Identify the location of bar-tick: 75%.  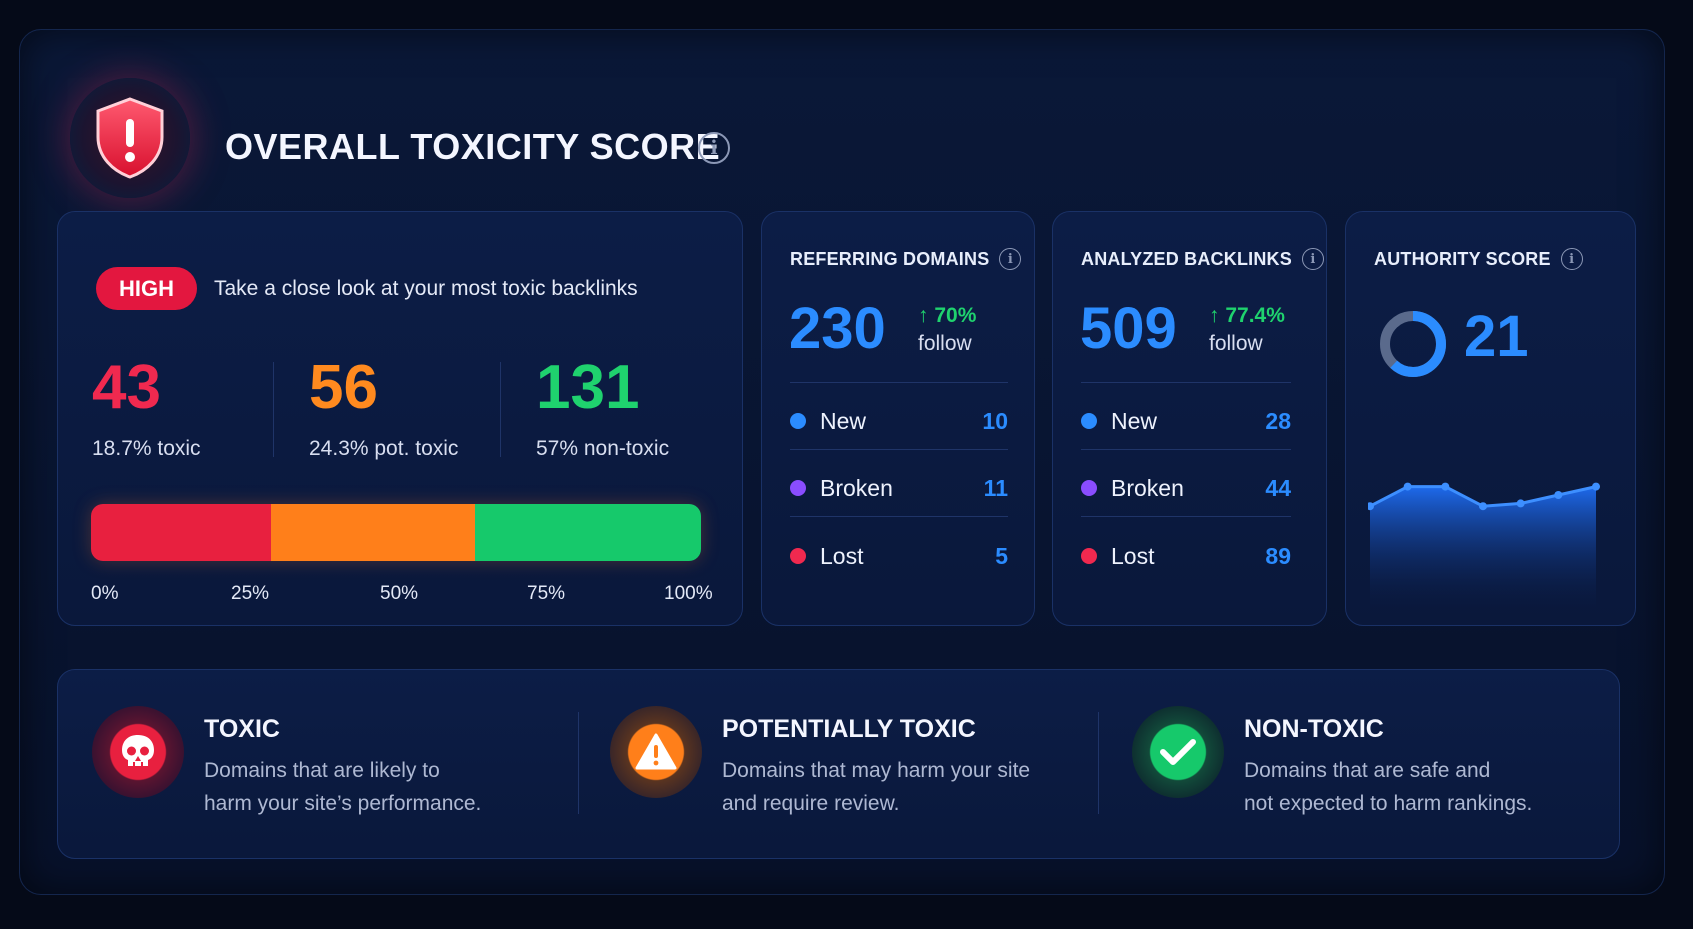
(546, 593).